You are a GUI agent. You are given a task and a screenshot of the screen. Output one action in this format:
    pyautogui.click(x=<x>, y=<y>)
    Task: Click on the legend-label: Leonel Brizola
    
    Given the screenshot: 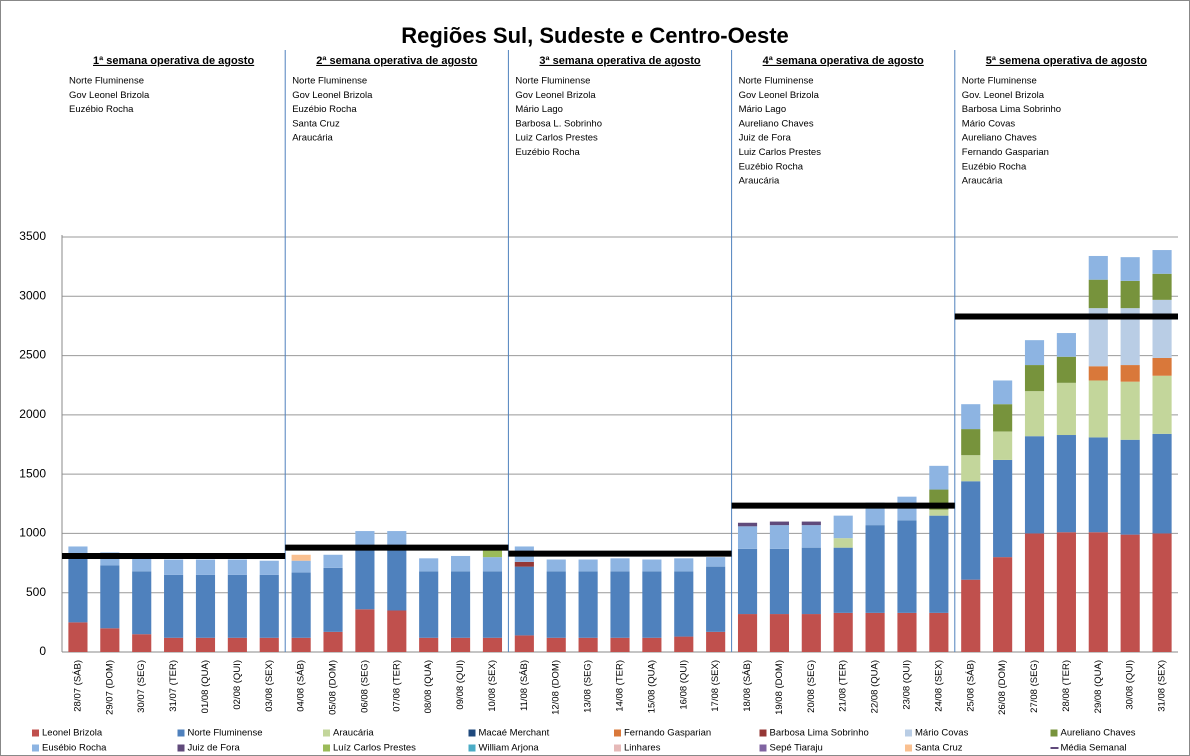 What is the action you would take?
    pyautogui.click(x=72, y=733)
    